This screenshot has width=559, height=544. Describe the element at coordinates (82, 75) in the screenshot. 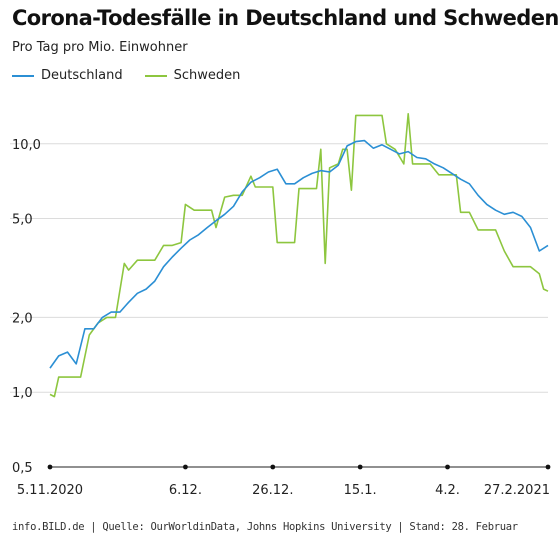

I see `legend-label-deutschland: Deutschland` at that location.